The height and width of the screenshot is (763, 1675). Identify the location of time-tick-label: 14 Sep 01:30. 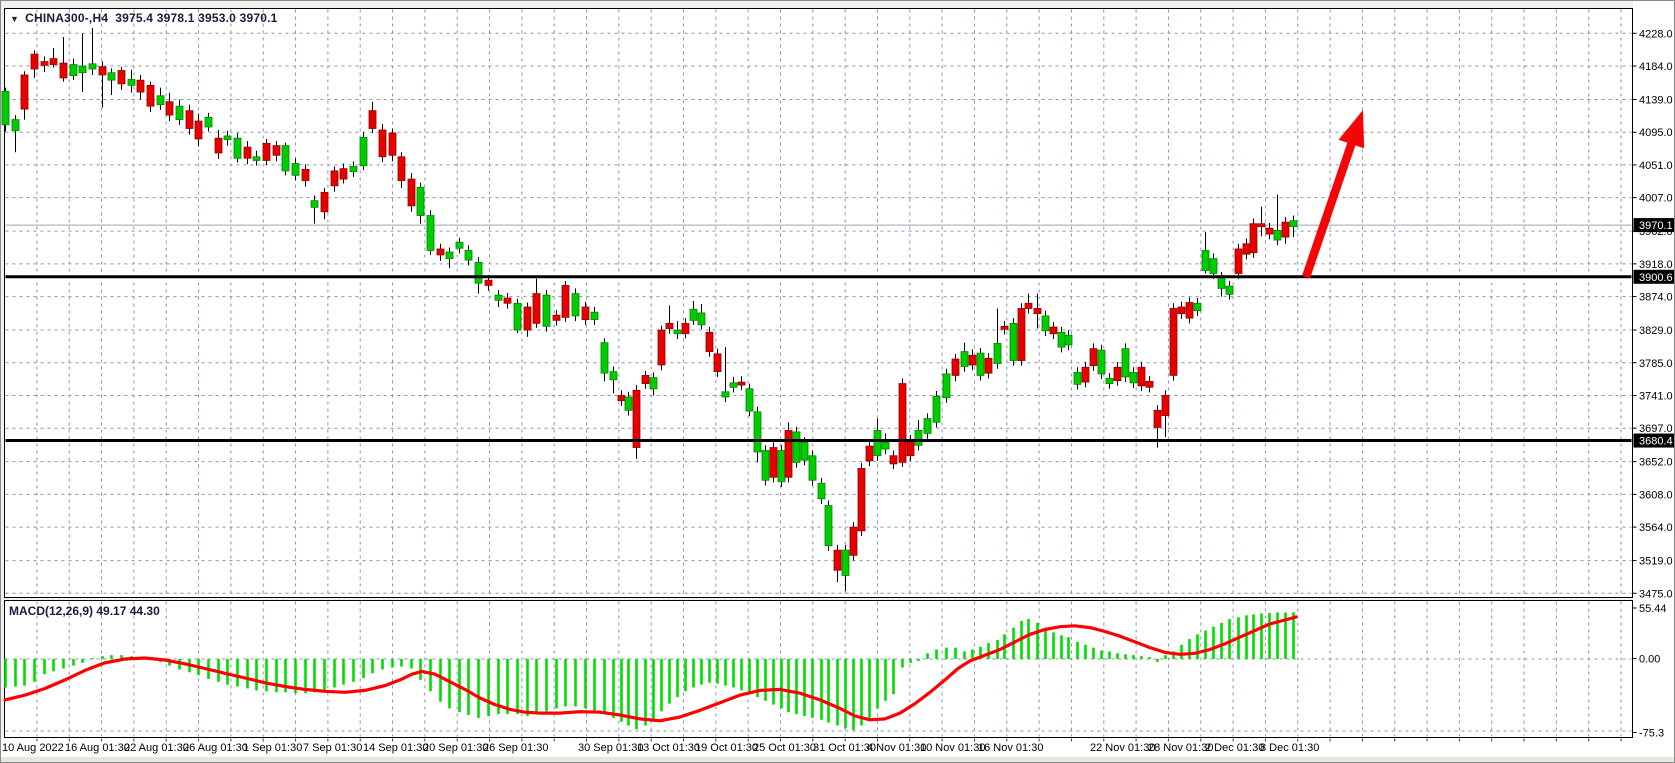
(395, 748).